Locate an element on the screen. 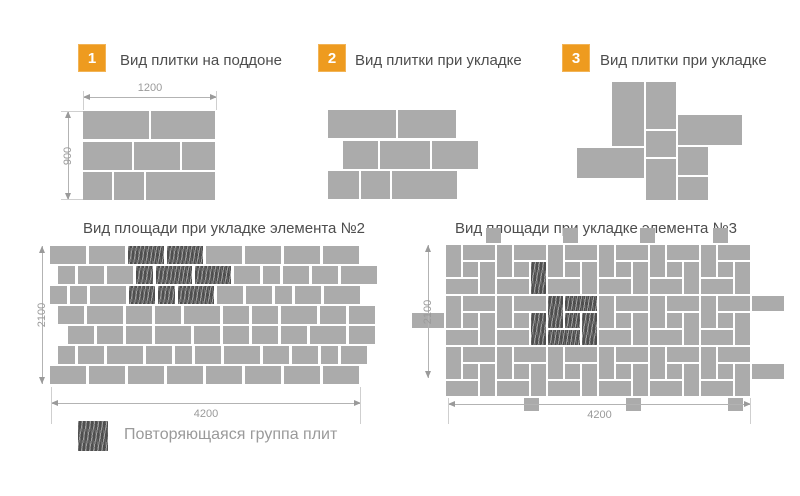 The height and width of the screenshot is (496, 800). dimension-label: 2100 is located at coordinates (42, 315).